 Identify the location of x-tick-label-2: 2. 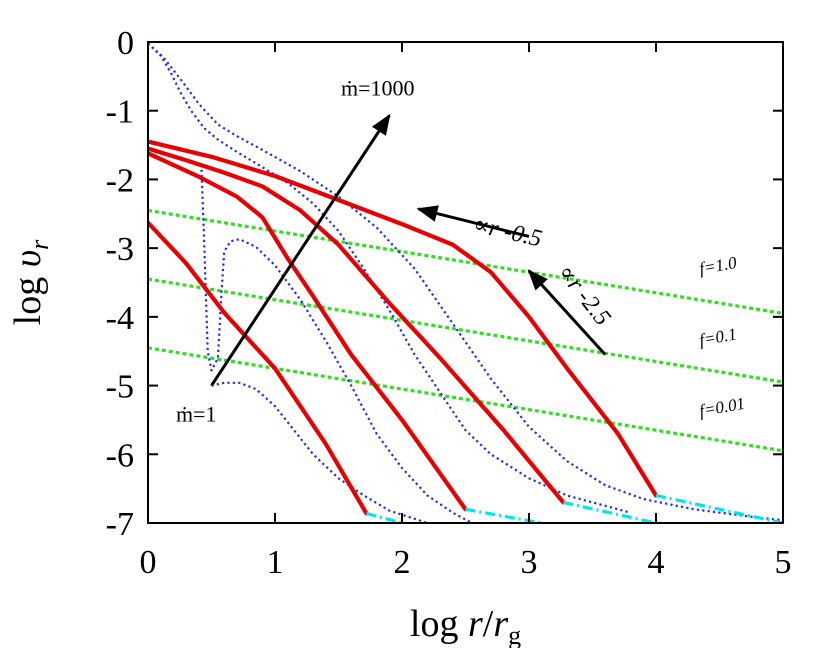
(402, 562).